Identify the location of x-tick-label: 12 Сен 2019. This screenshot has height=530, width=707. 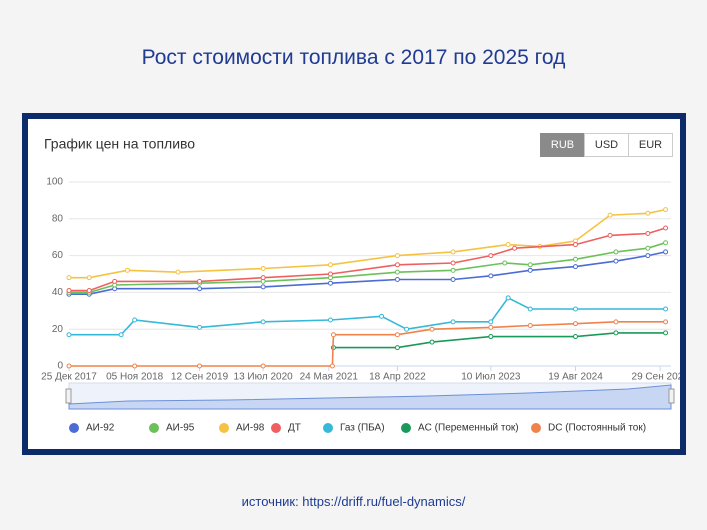
(200, 377).